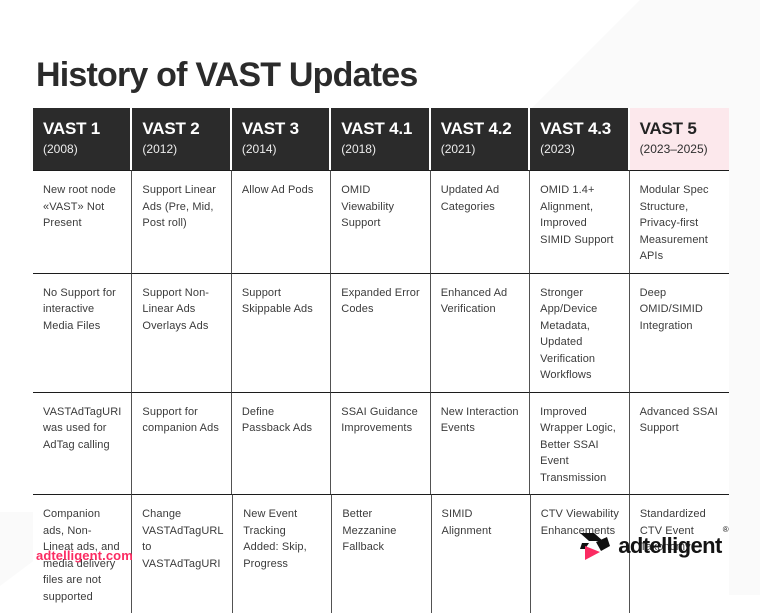 This screenshot has height=613, width=760. What do you see at coordinates (377, 128) in the screenshot?
I see `version-label: VAST 4.1` at bounding box center [377, 128].